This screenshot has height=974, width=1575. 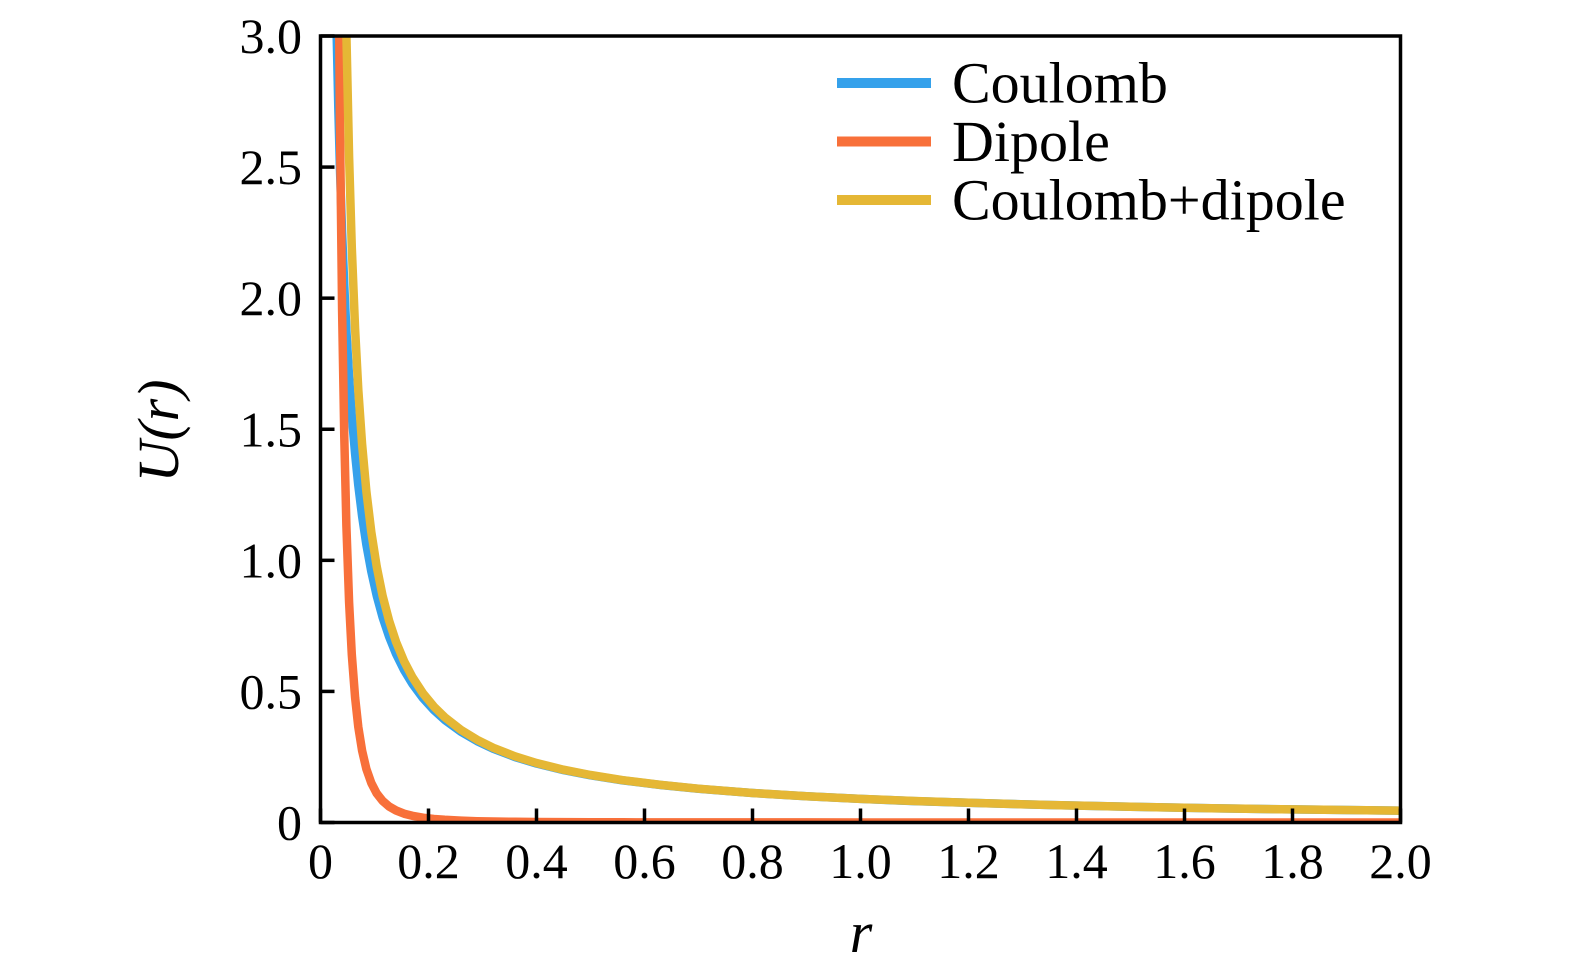 What do you see at coordinates (271, 560) in the screenshot?
I see `y-tick-label: 1.0` at bounding box center [271, 560].